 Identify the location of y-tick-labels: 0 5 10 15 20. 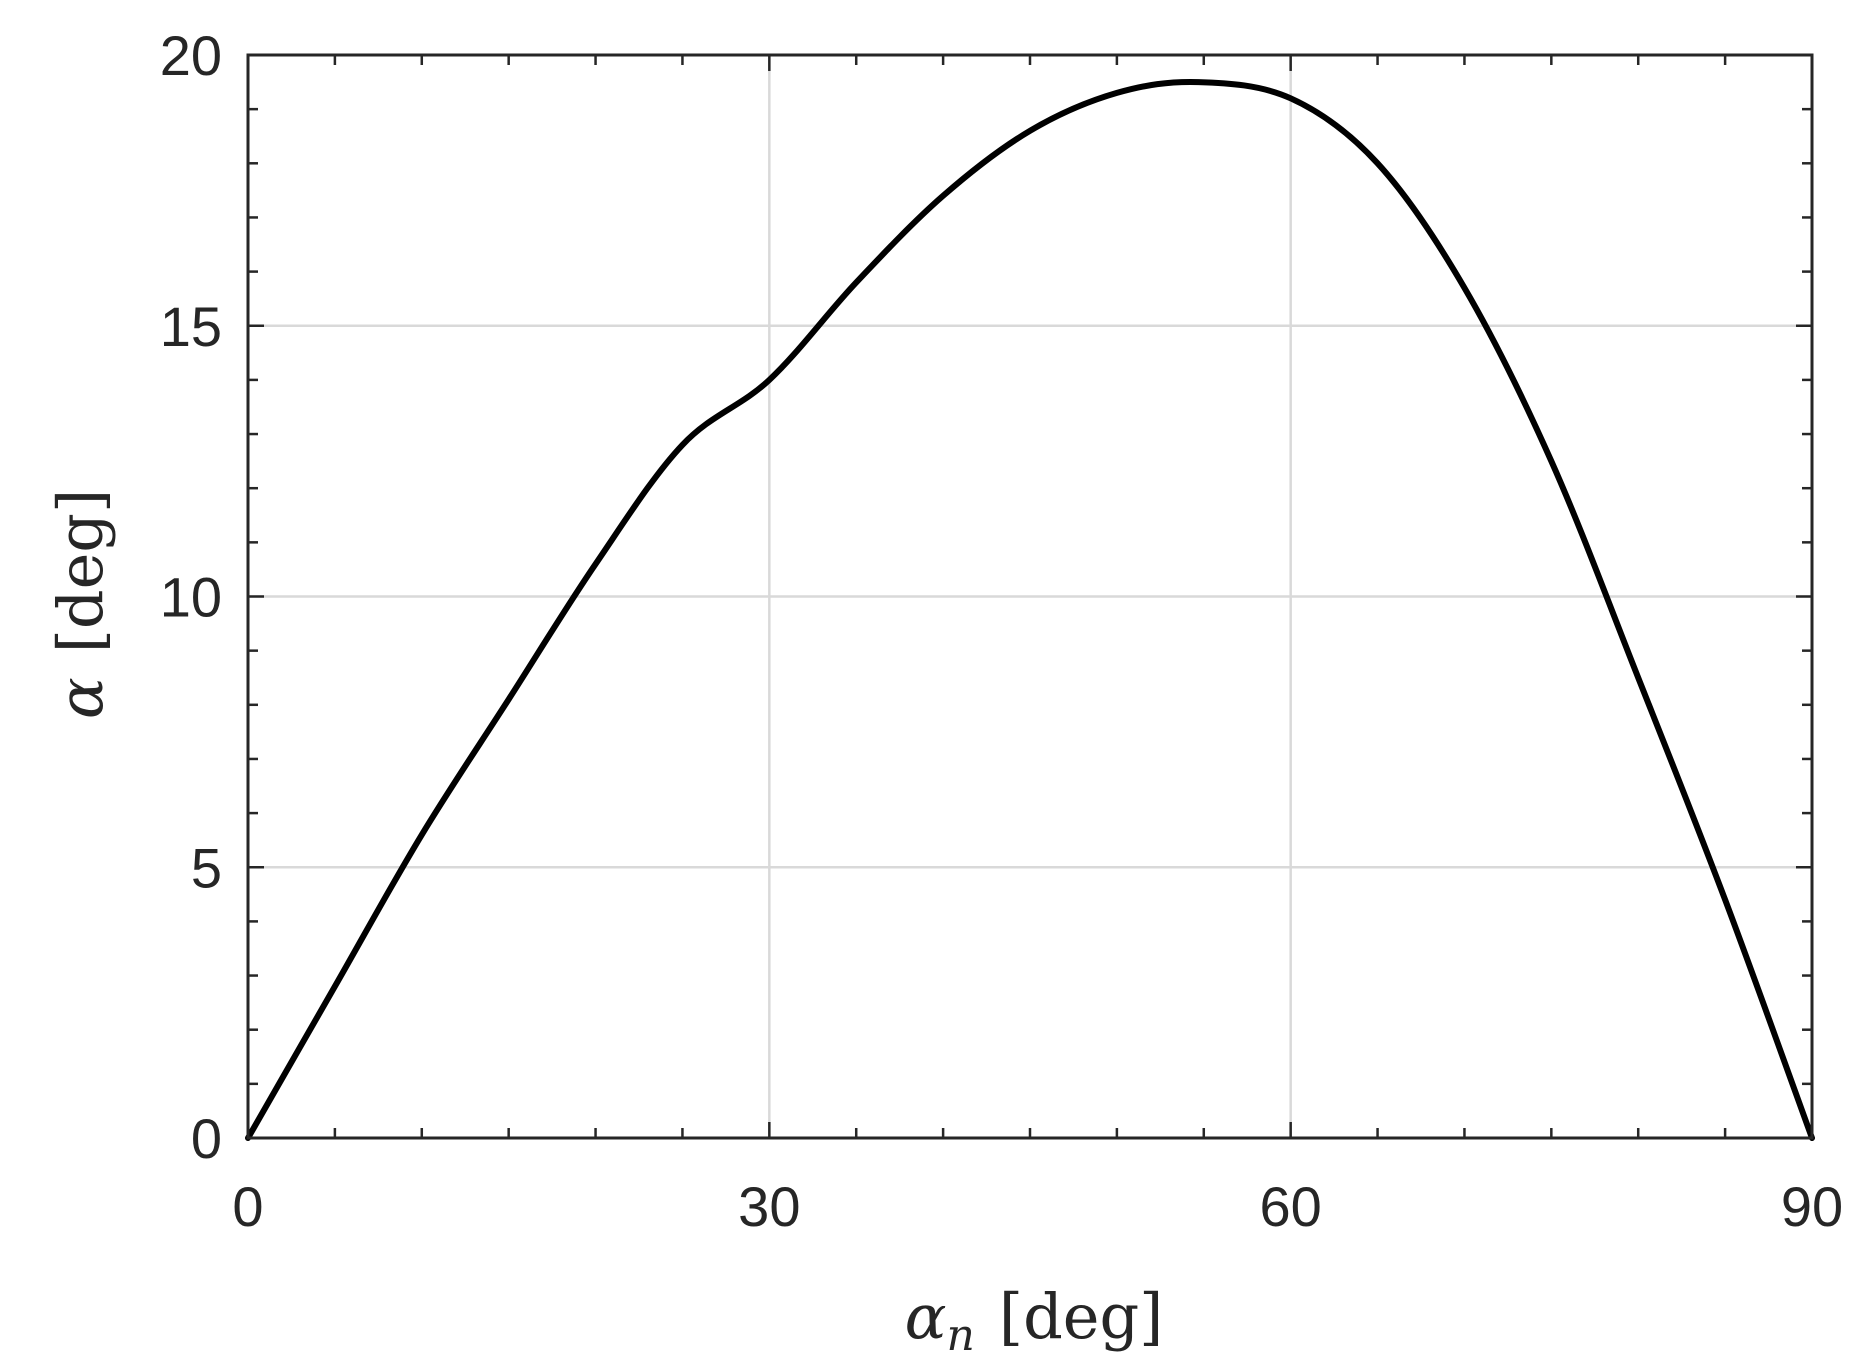
(191, 597).